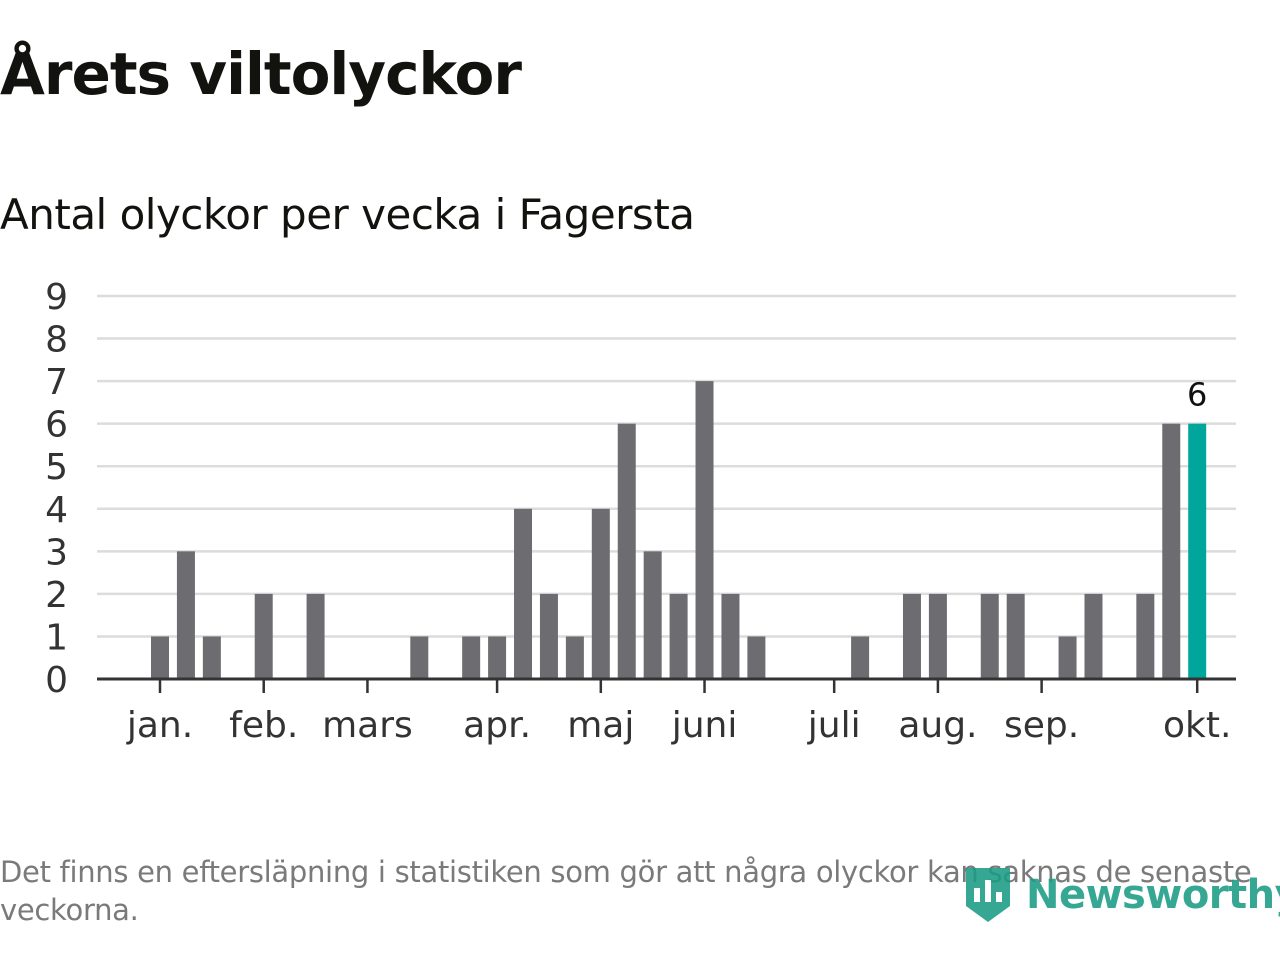 The width and height of the screenshot is (1280, 960). What do you see at coordinates (1197, 551) in the screenshot?
I see `bar-highlighted` at bounding box center [1197, 551].